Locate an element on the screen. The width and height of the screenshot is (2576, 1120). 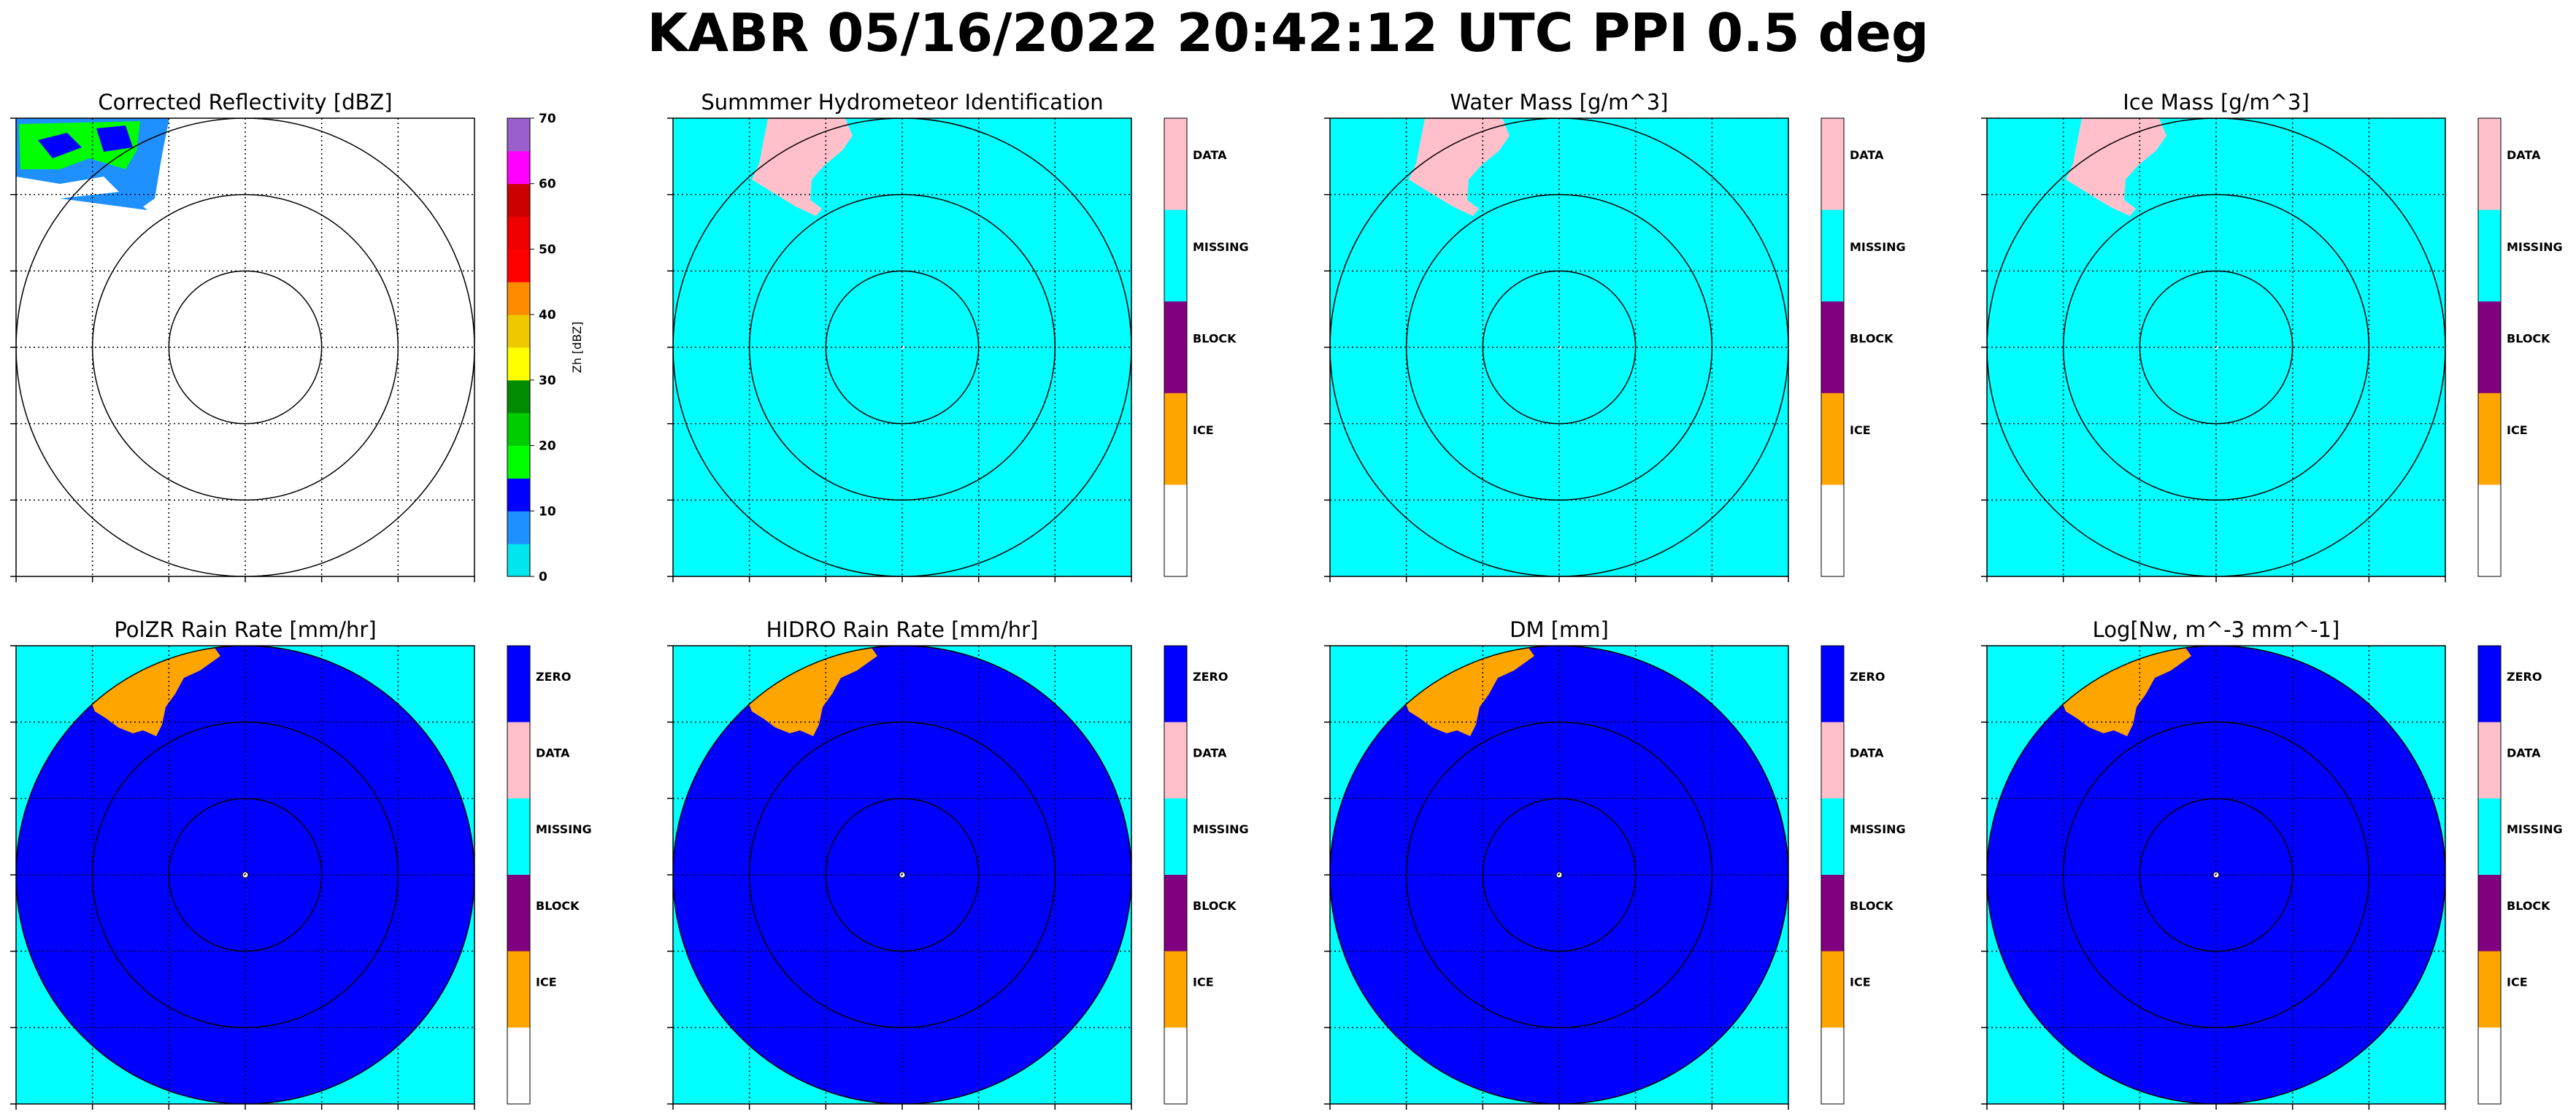
panel-title: Ice Mass [g/m^3] is located at coordinates (2216, 102).